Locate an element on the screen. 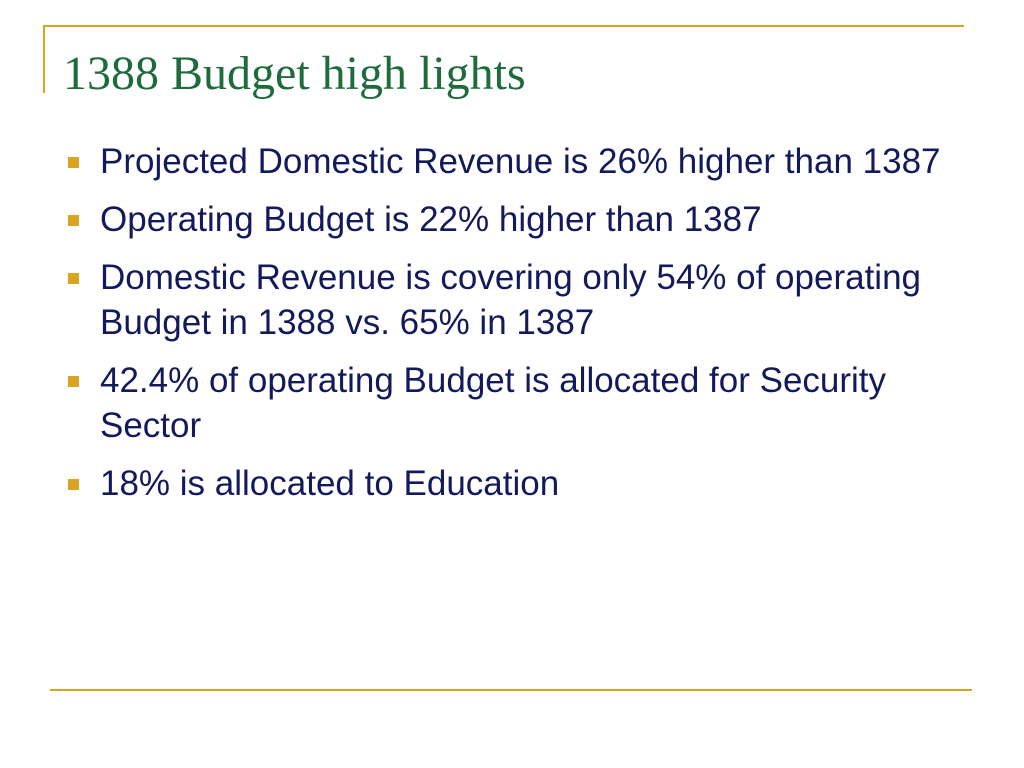 This screenshot has width=1024, height=768. frame-bottom-rule is located at coordinates (511, 690).